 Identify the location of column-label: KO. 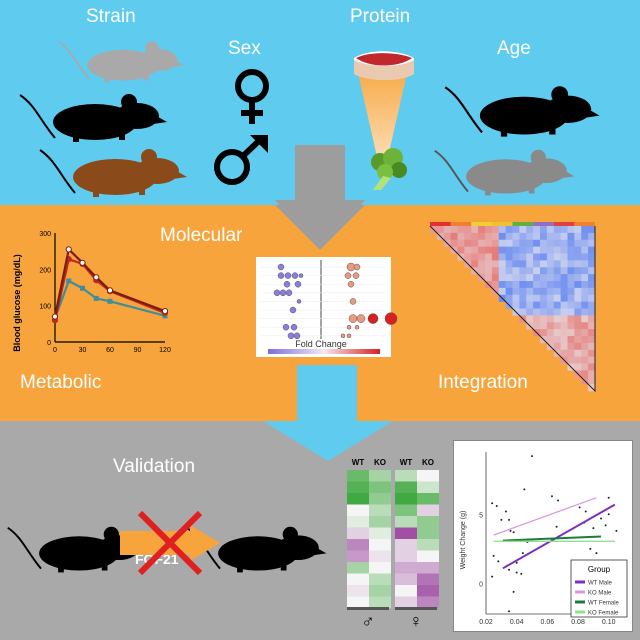
(380, 462).